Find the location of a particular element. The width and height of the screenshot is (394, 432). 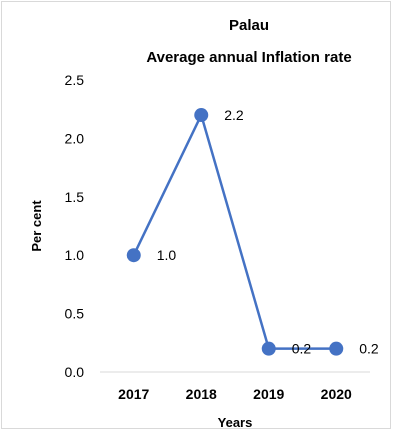

x-tick-label: 2018 is located at coordinates (201, 394).